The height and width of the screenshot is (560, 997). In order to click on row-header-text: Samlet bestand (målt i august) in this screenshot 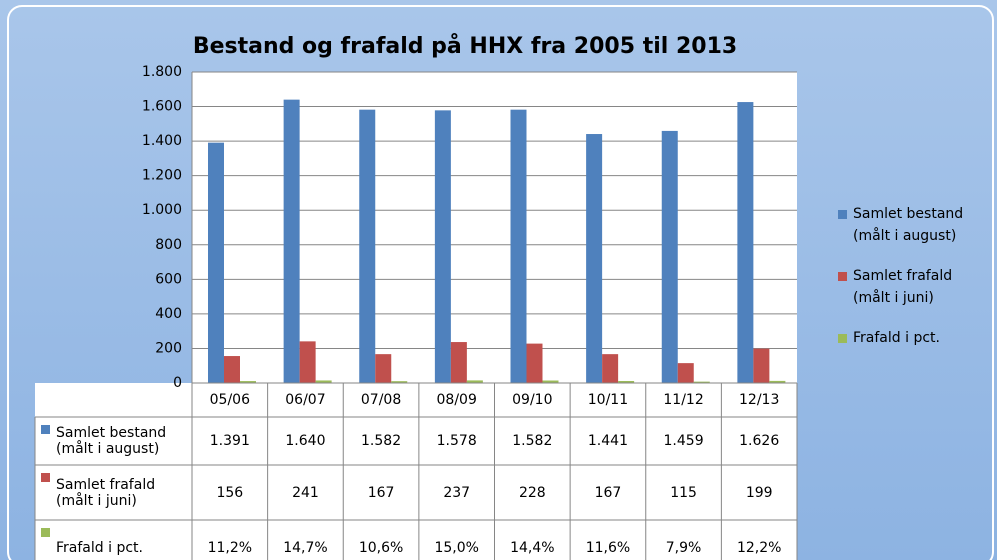, I will do `click(111, 441)`.